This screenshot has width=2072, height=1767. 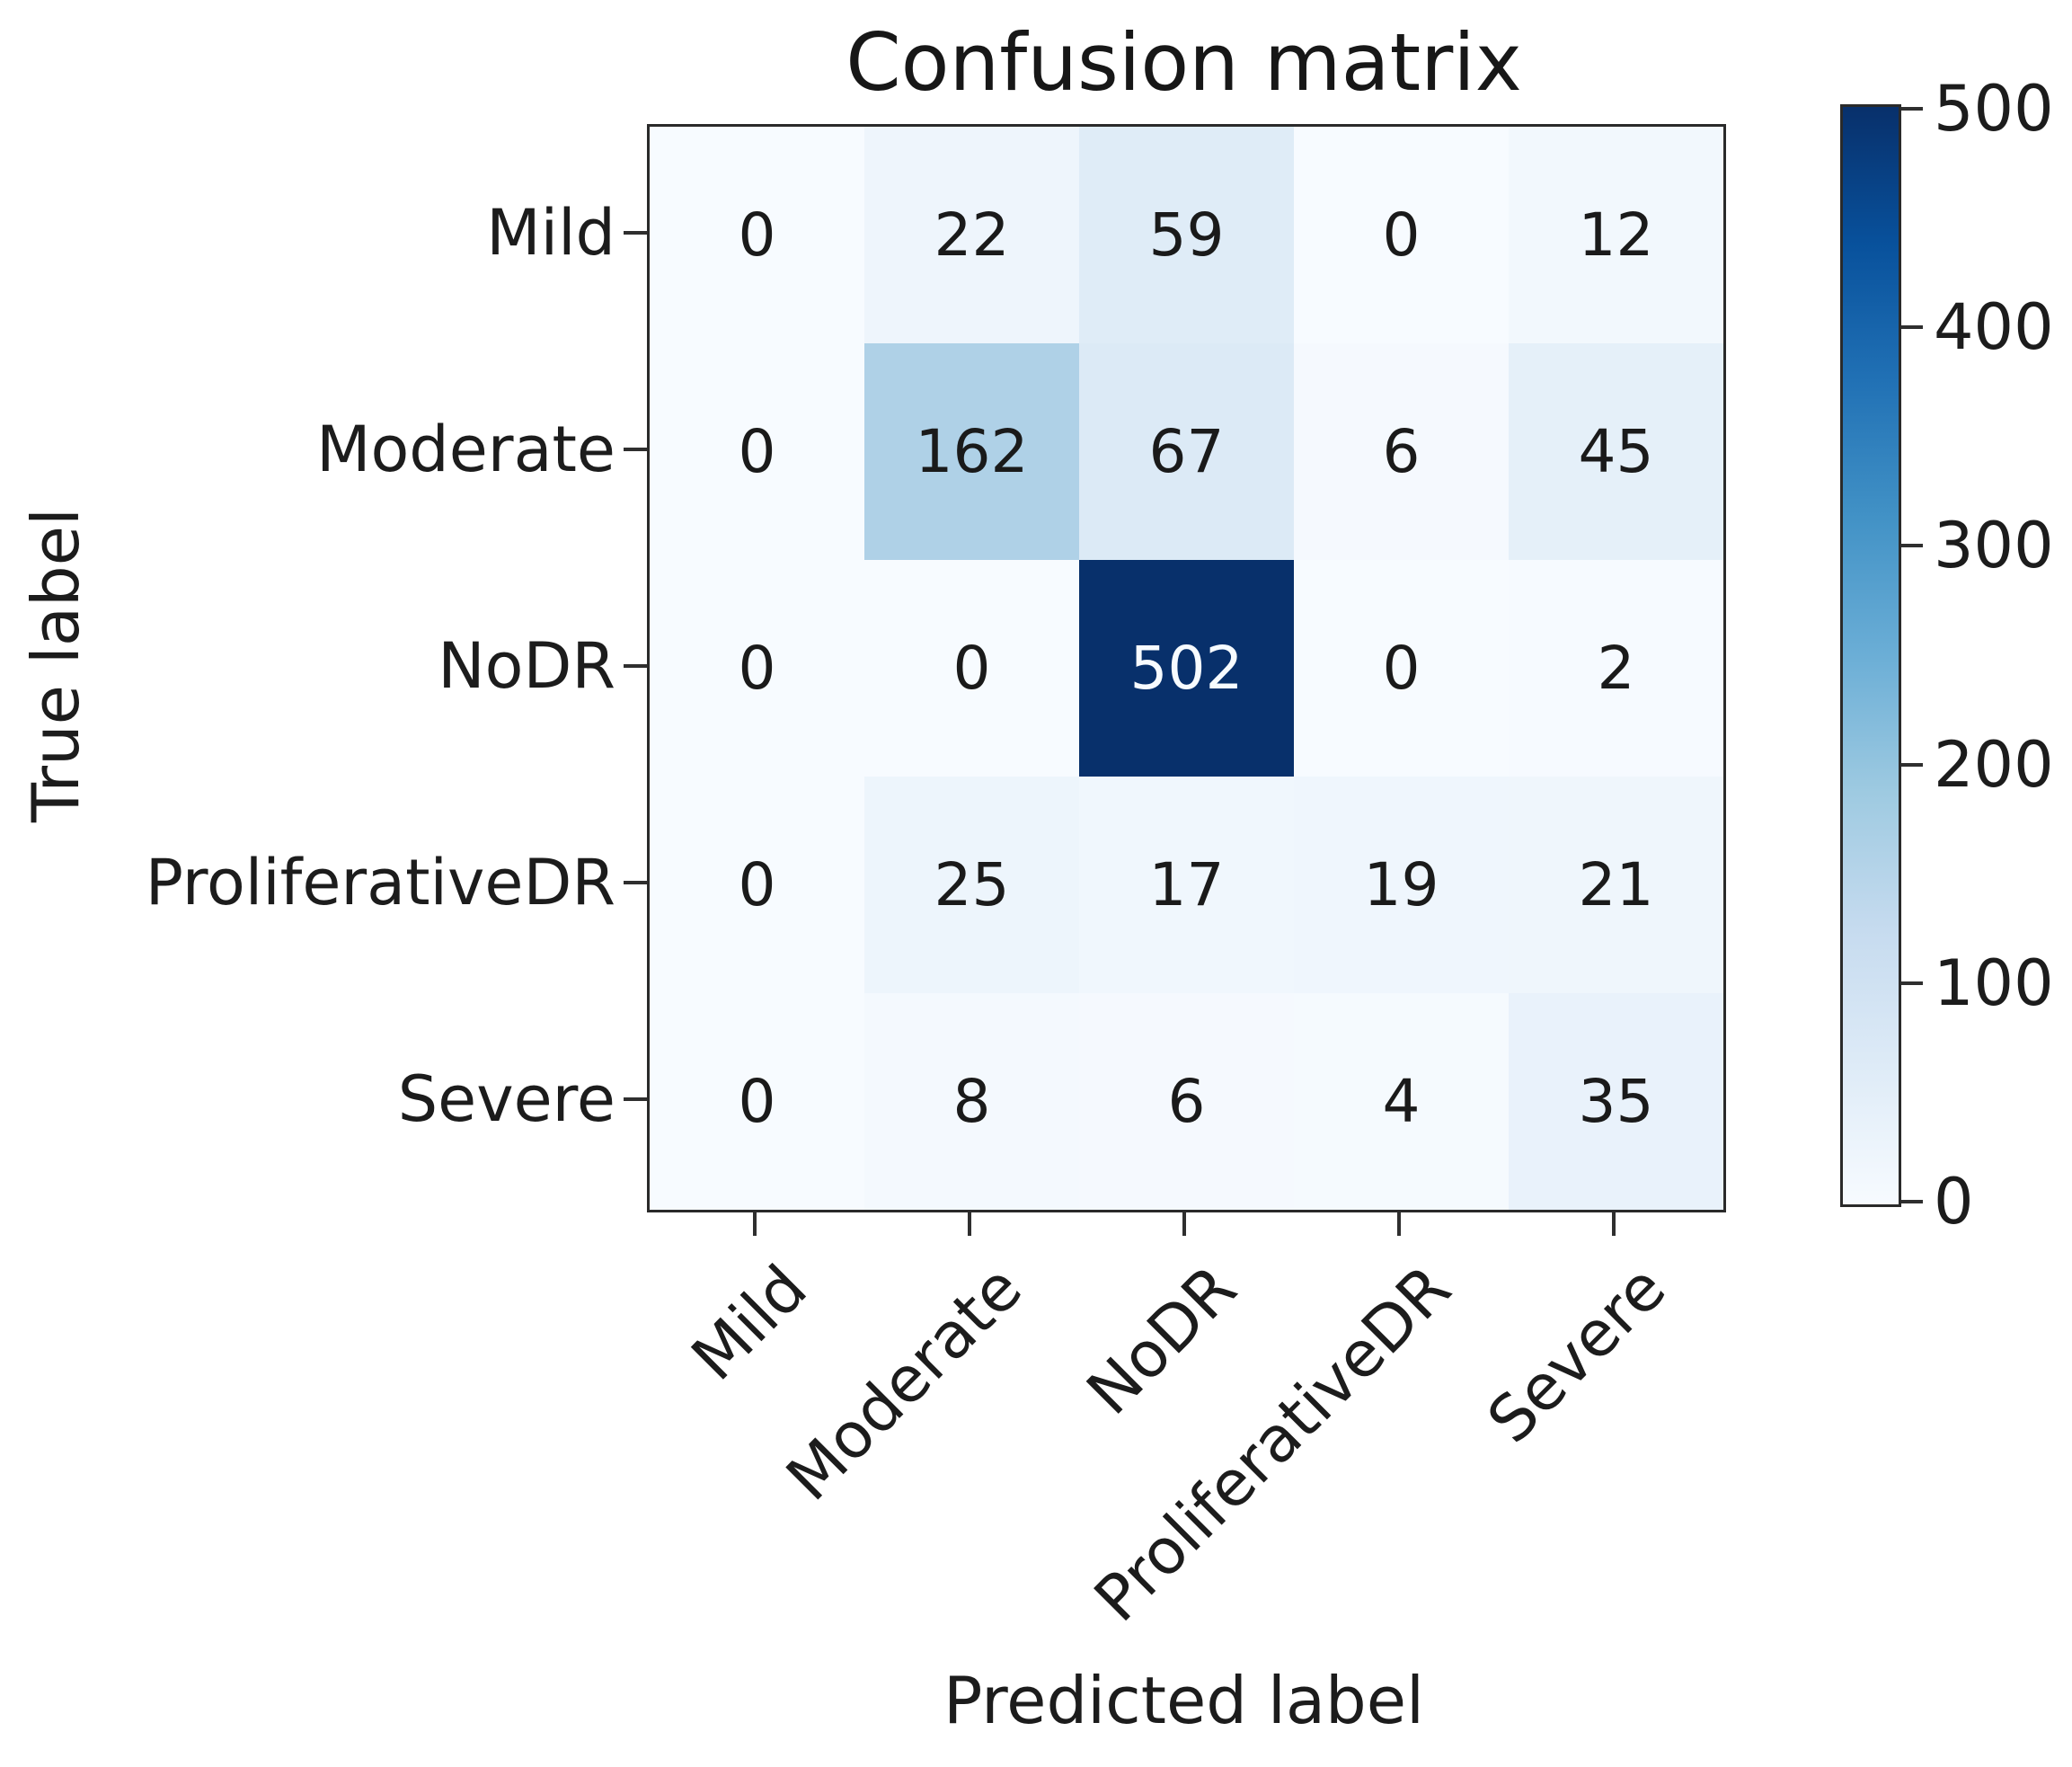 I want to click on heatmap-cell: 22, so click(x=971, y=235).